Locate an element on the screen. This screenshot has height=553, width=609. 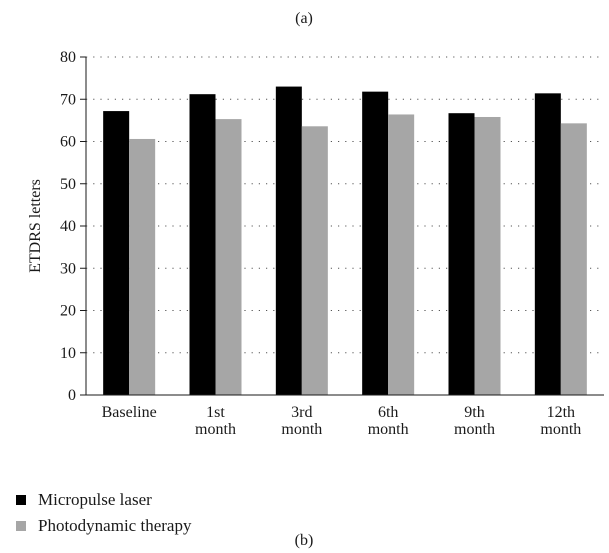
x-tick-label: 9th month is located at coordinates (474, 421).